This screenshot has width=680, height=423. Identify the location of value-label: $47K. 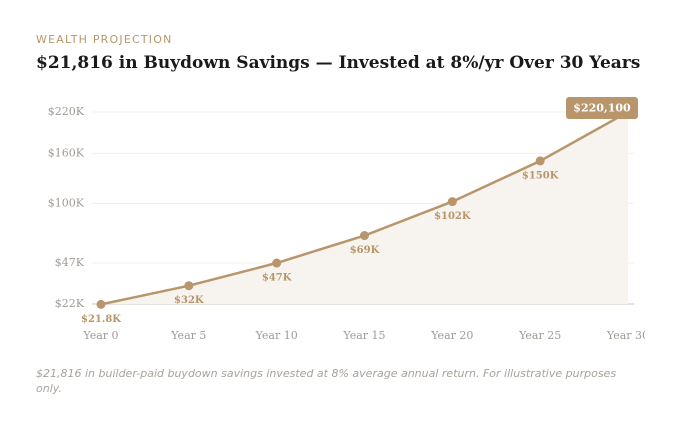
(277, 278).